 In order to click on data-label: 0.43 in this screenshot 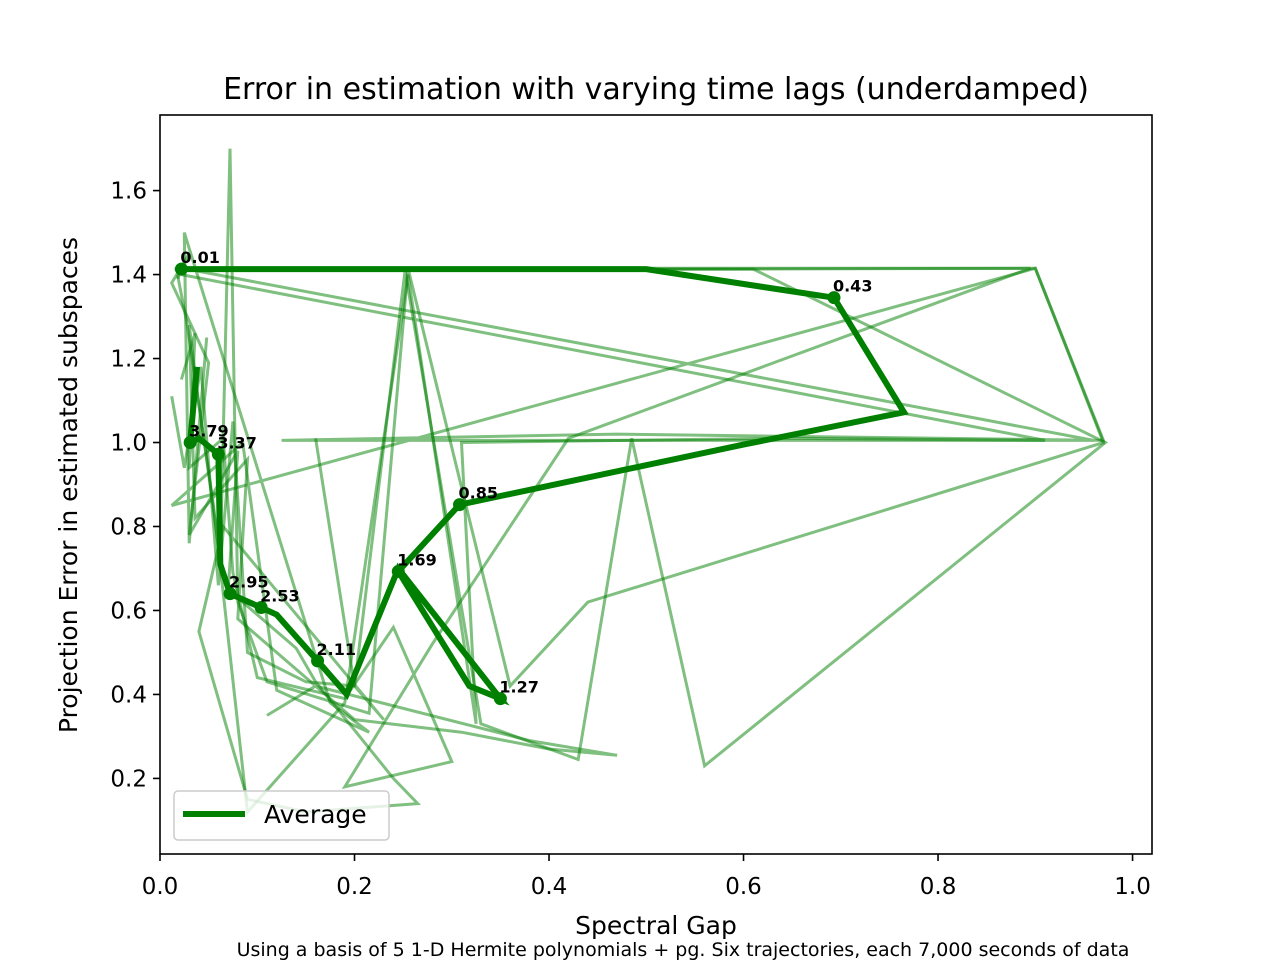, I will do `click(852, 286)`.